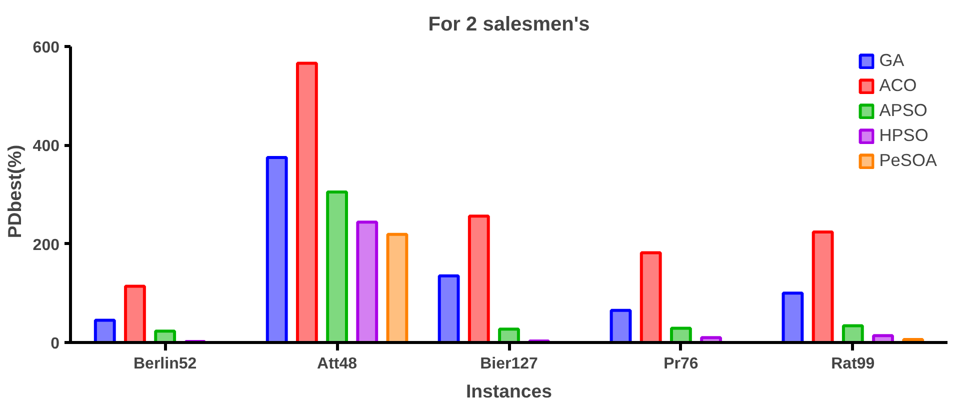  Describe the element at coordinates (898, 85) in the screenshot. I see `legend-label: ACO` at that location.